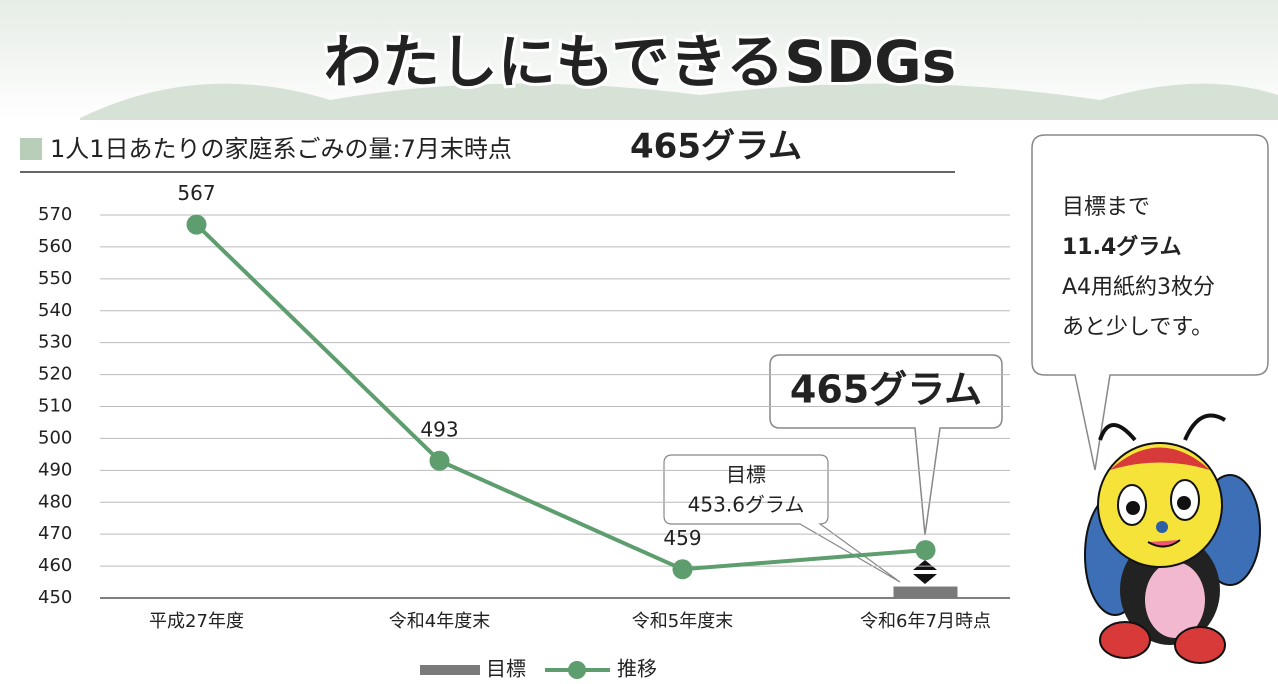 The width and height of the screenshot is (1278, 684). I want to click on target-callout, so click(782, 518).